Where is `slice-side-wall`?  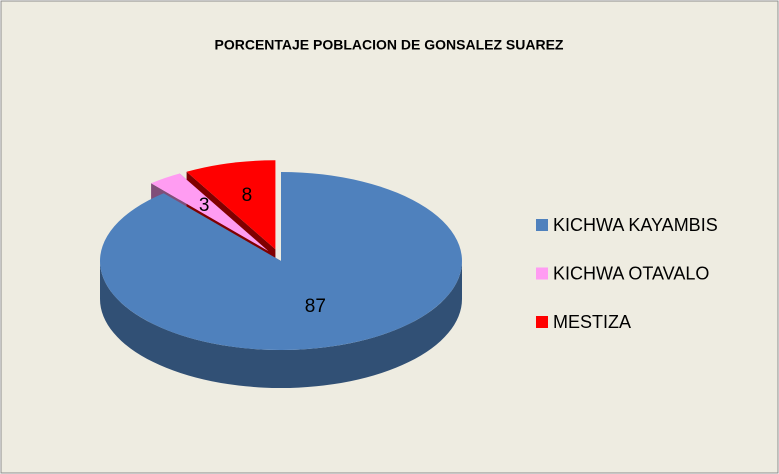
slice-side-wall is located at coordinates (281, 324).